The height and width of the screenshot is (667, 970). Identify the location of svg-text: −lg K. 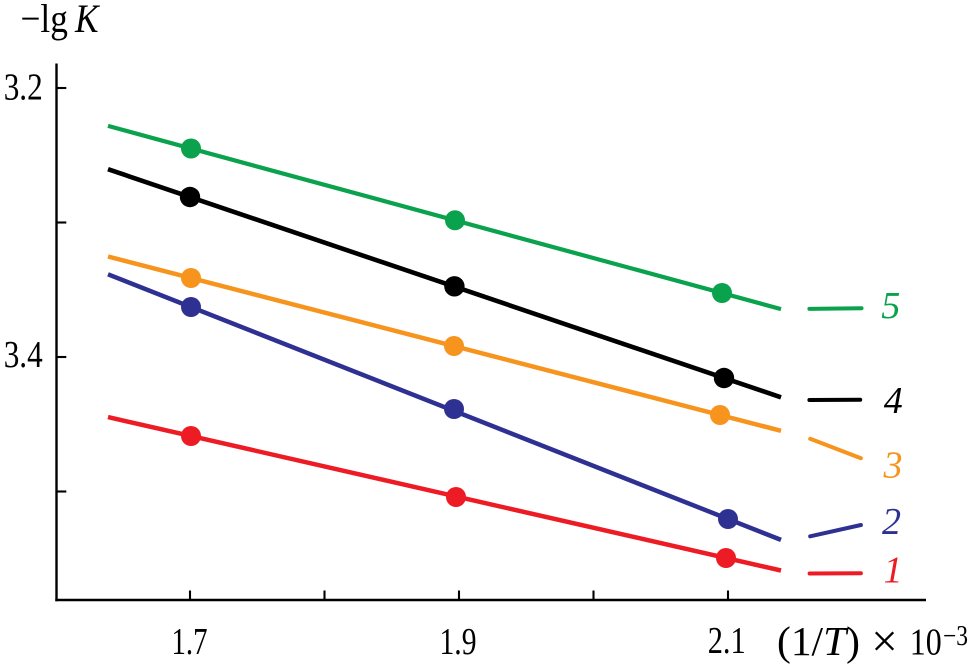
(61, 20).